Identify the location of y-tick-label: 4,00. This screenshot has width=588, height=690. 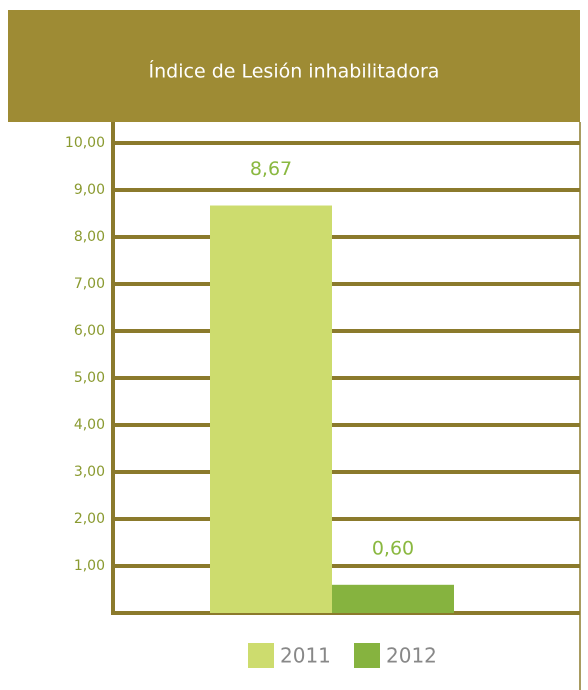
(89, 425).